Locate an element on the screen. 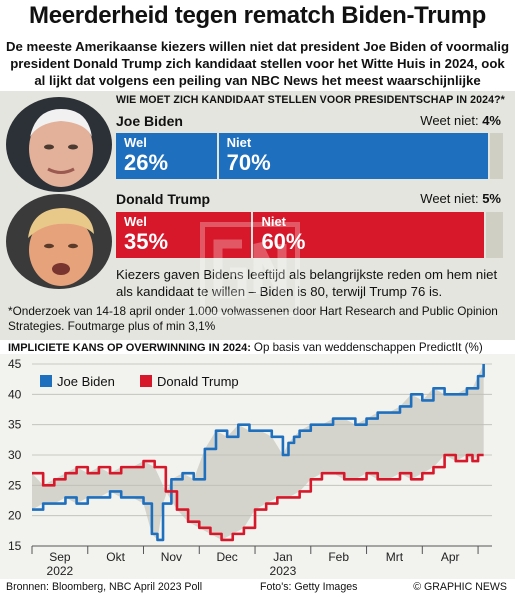 This screenshot has height=598, width=515. year-label-2022: 2022 is located at coordinates (60, 571).